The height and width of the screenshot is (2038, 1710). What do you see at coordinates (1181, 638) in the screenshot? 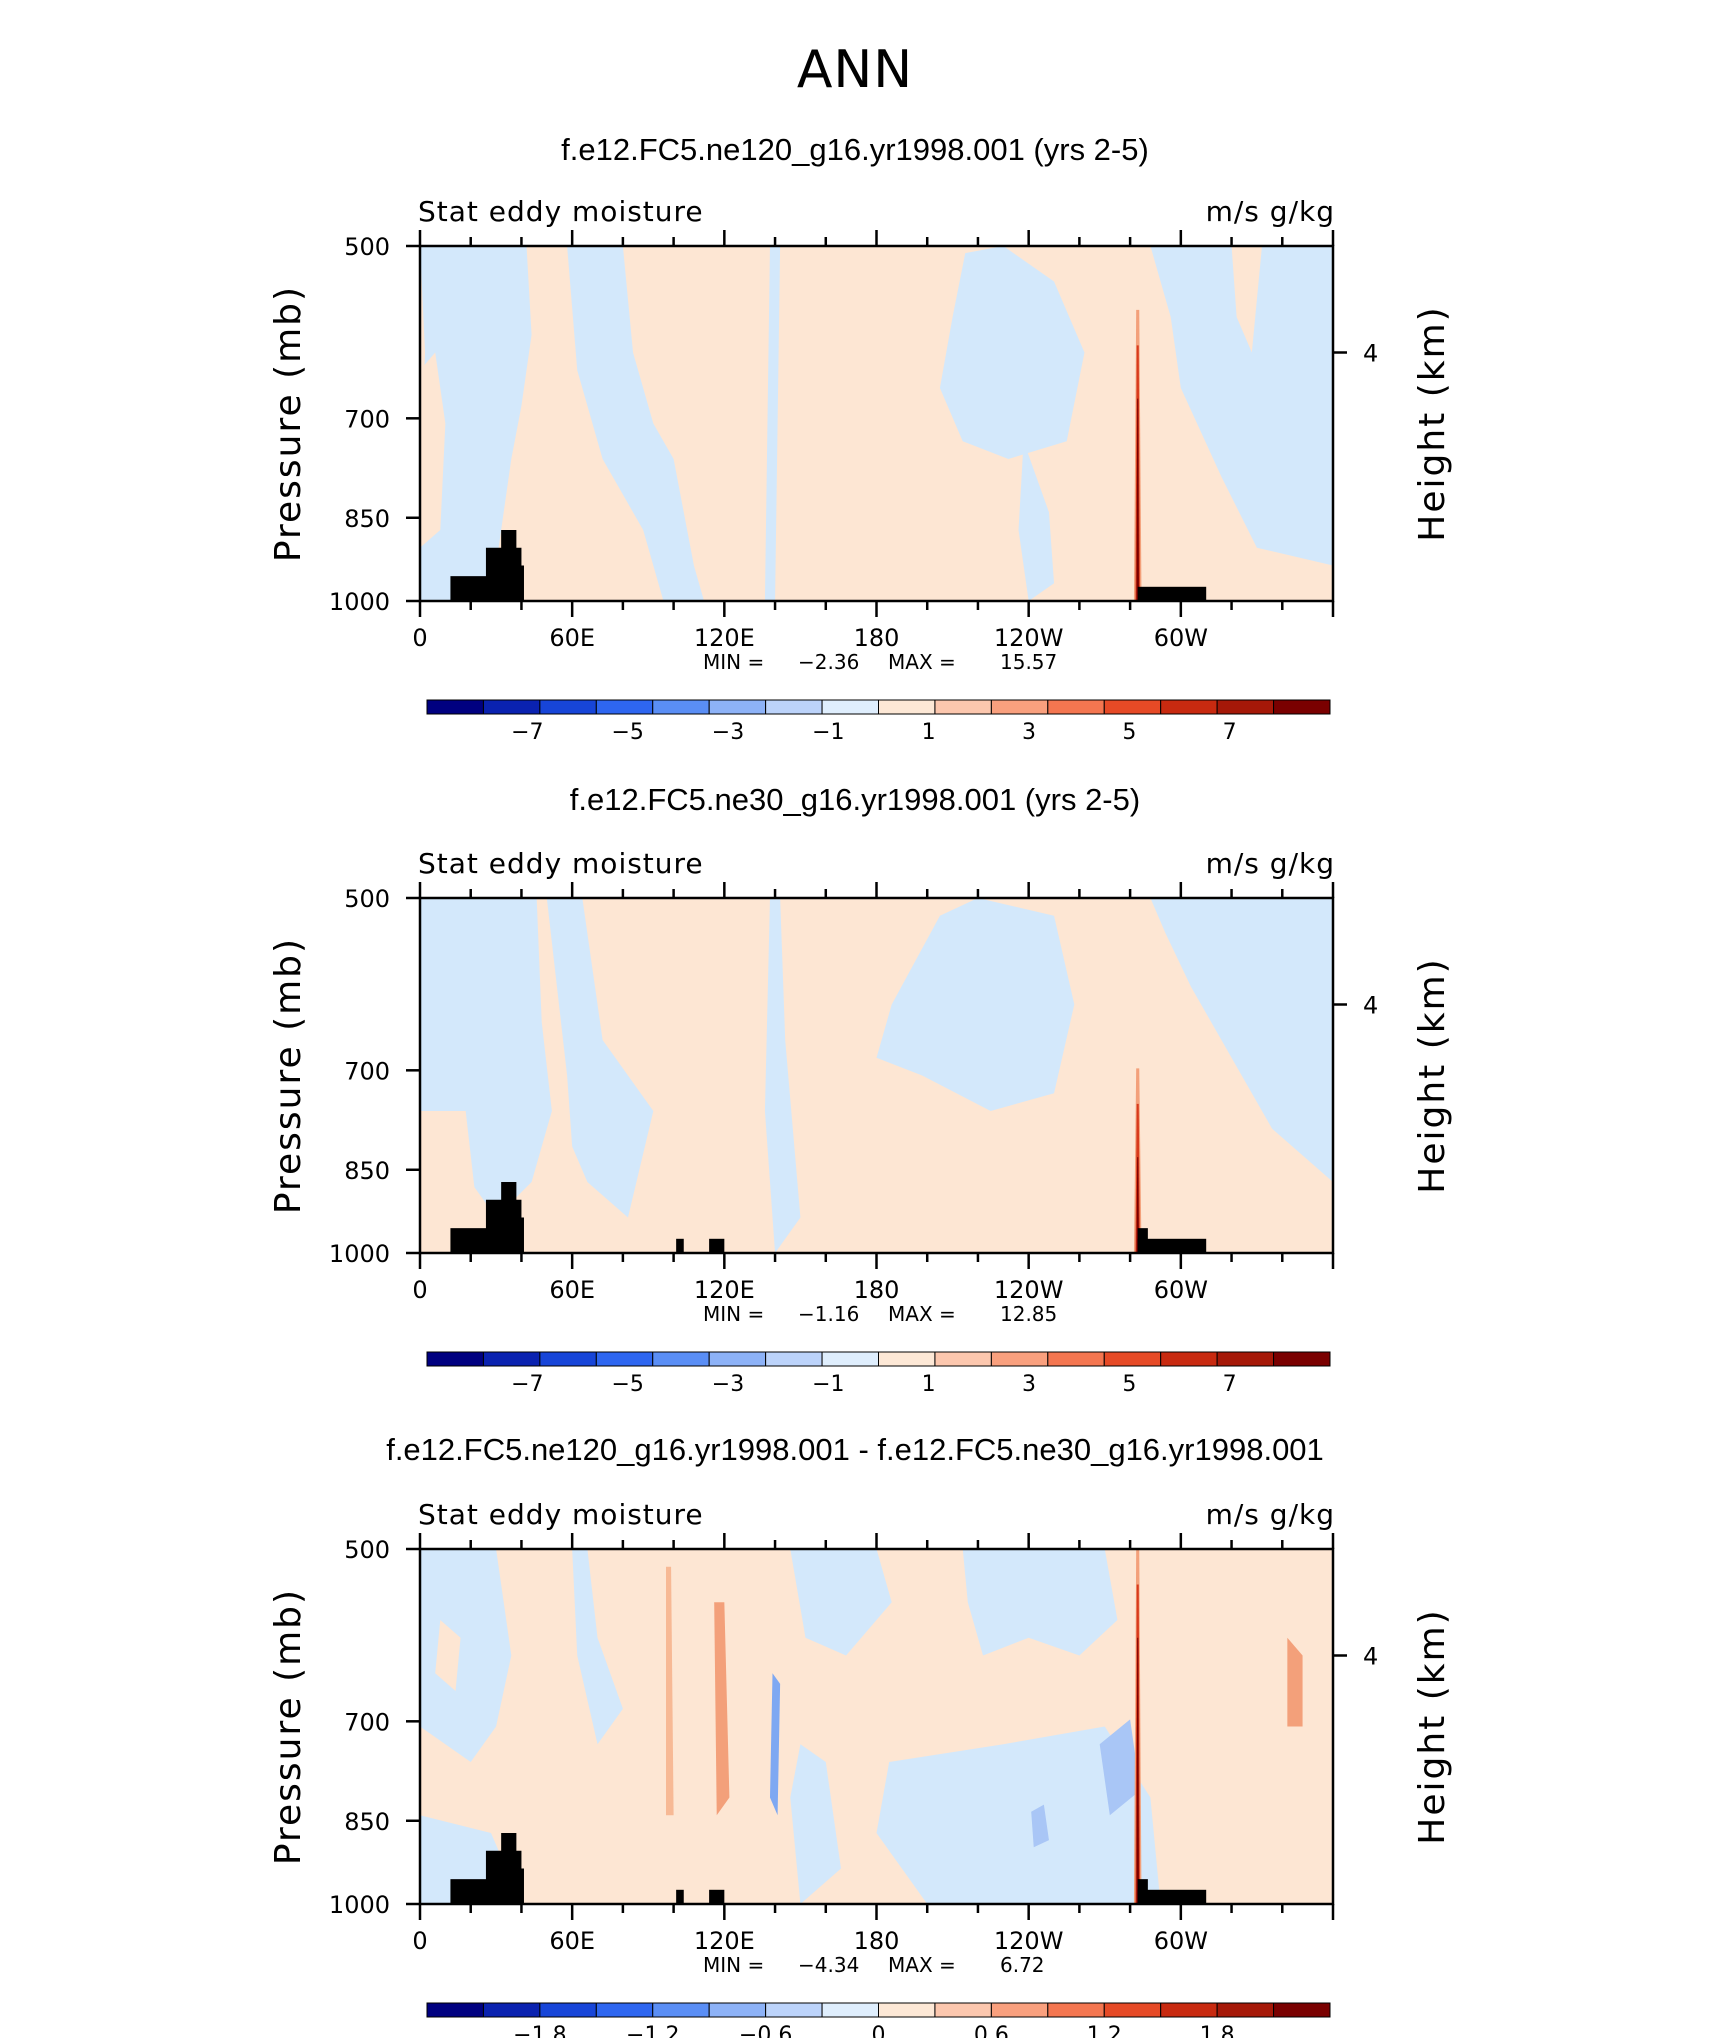
I see `x-tick-label: 60W` at bounding box center [1181, 638].